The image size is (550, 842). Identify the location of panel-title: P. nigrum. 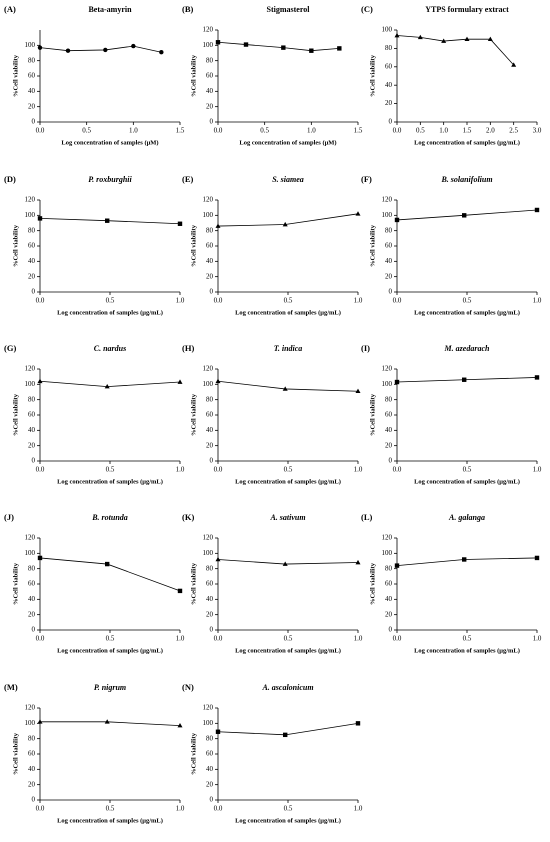
(110, 687).